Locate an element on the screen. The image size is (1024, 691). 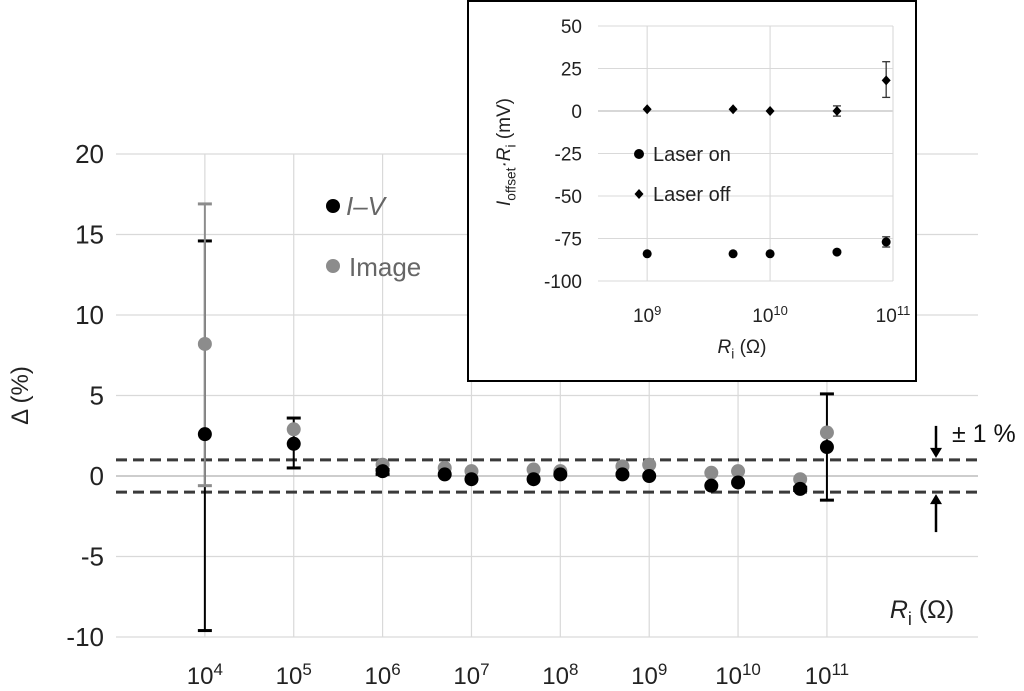
tolerance-band: ± 1 % is located at coordinates (566, 476).